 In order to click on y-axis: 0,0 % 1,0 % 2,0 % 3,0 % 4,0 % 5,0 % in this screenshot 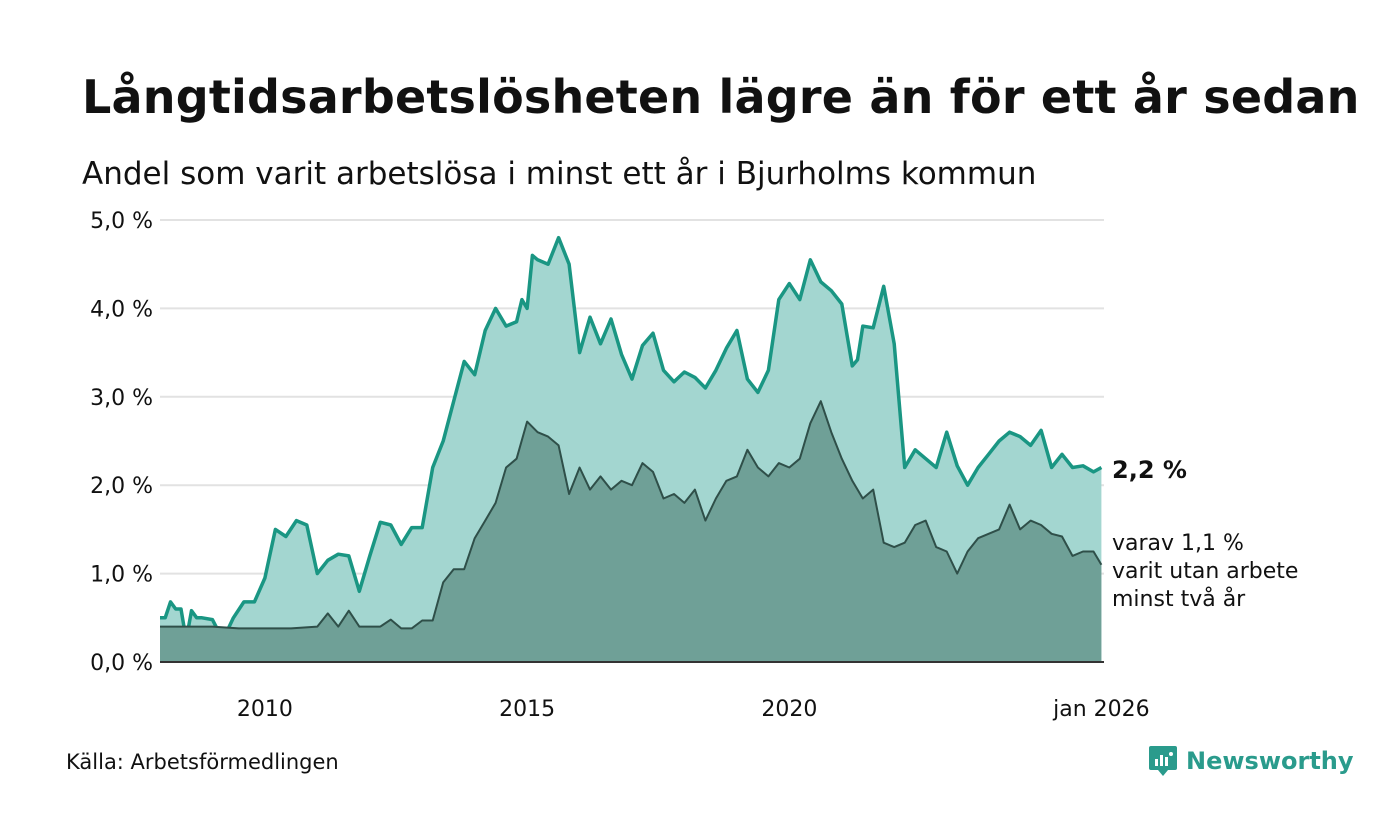, I will do `click(121, 442)`.